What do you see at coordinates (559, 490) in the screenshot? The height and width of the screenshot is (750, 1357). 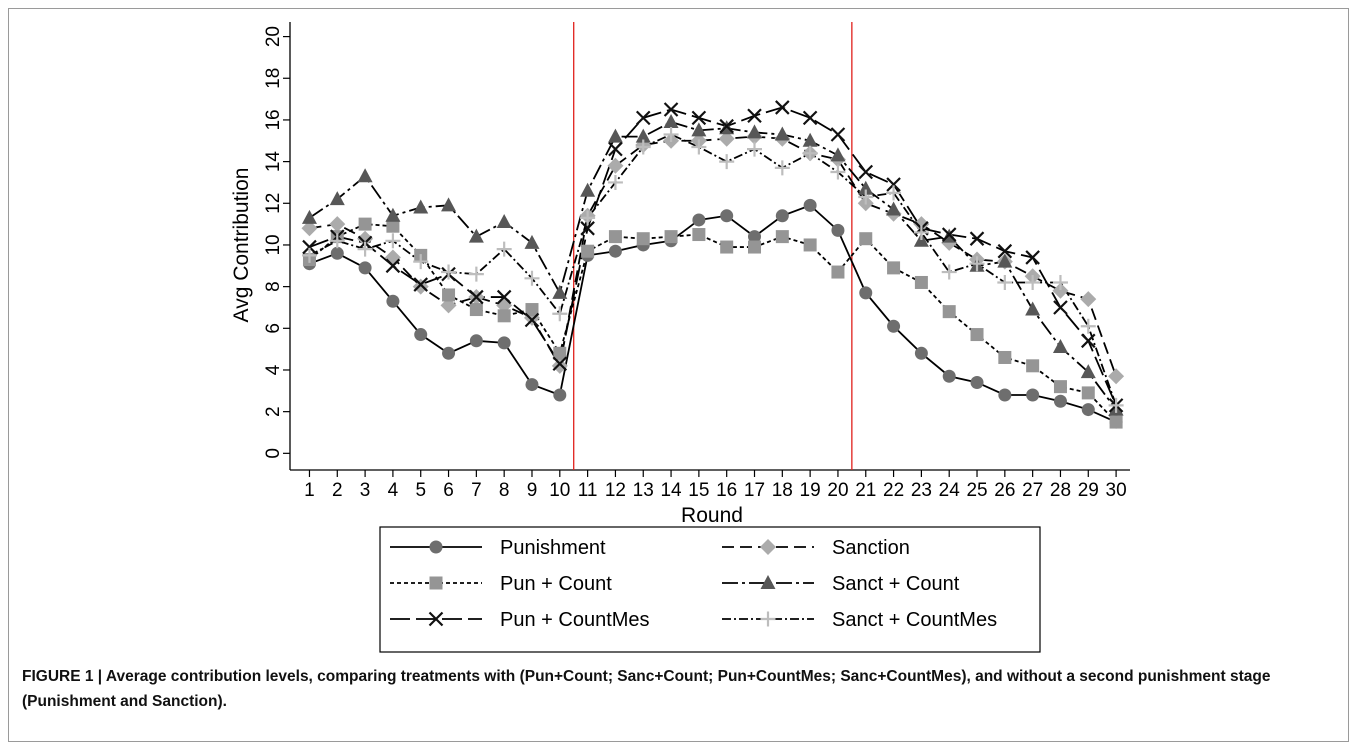 I see `x-tick-label: 10` at bounding box center [559, 490].